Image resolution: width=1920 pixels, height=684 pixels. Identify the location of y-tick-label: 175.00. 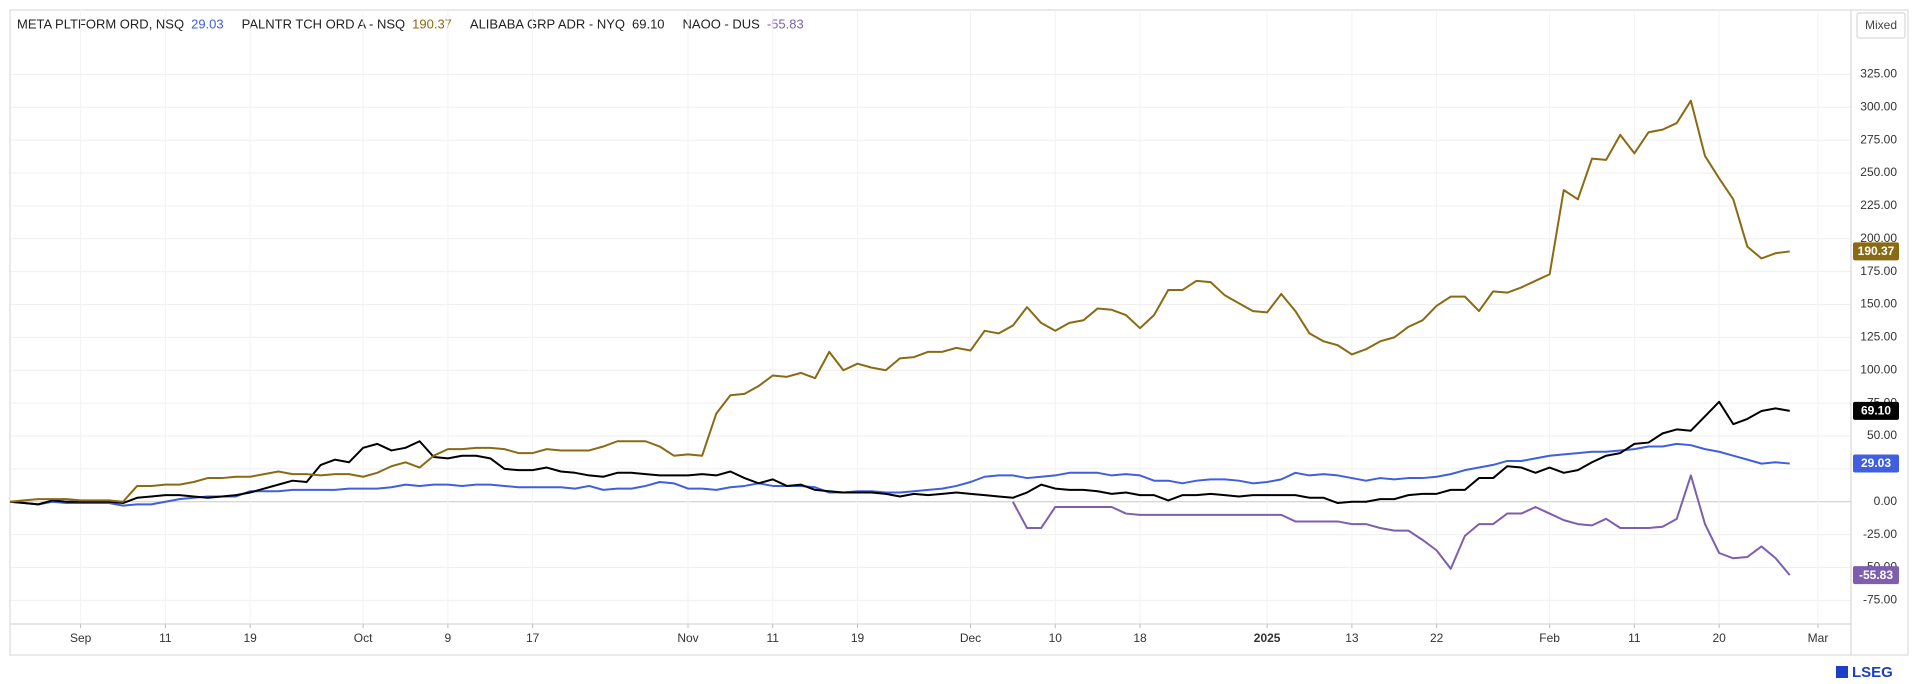
(1878, 271).